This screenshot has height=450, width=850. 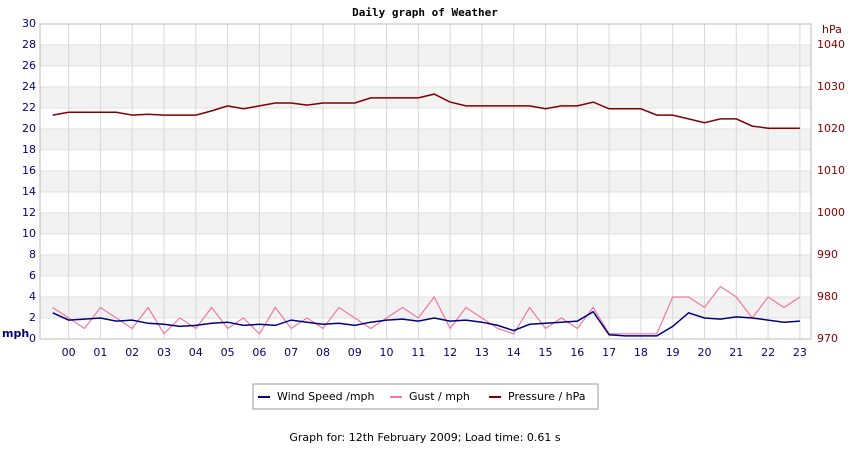 I want to click on y-tick-label: 0, so click(x=32, y=338).